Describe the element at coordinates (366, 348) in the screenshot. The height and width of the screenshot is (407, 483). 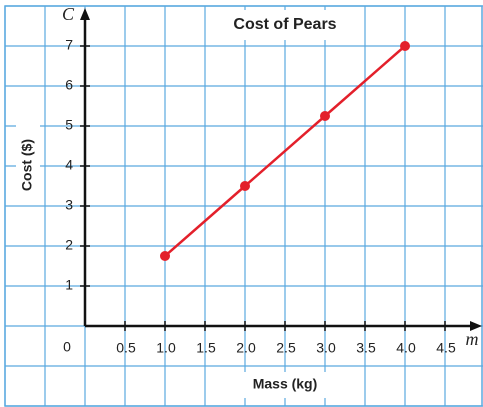
I see `x-tick-label: 3.5` at that location.